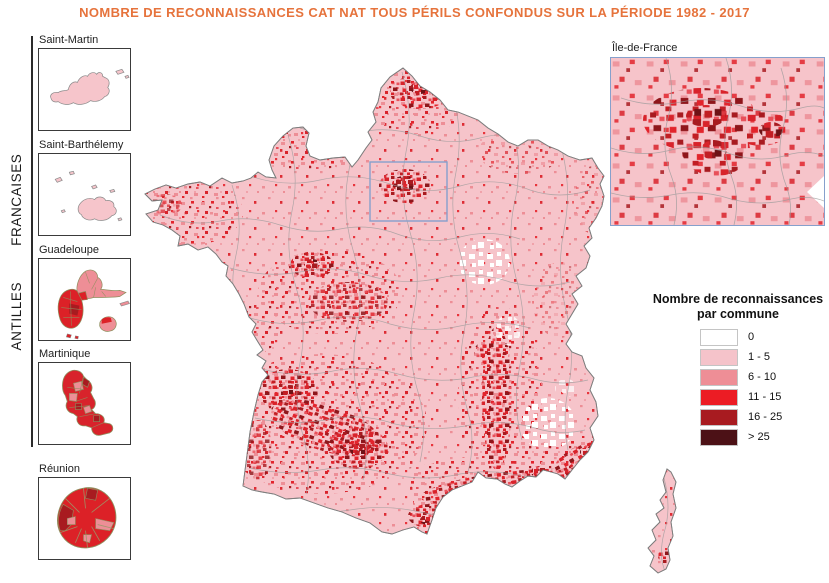  What do you see at coordinates (69, 250) in the screenshot?
I see `island-label: Guadeloupe` at bounding box center [69, 250].